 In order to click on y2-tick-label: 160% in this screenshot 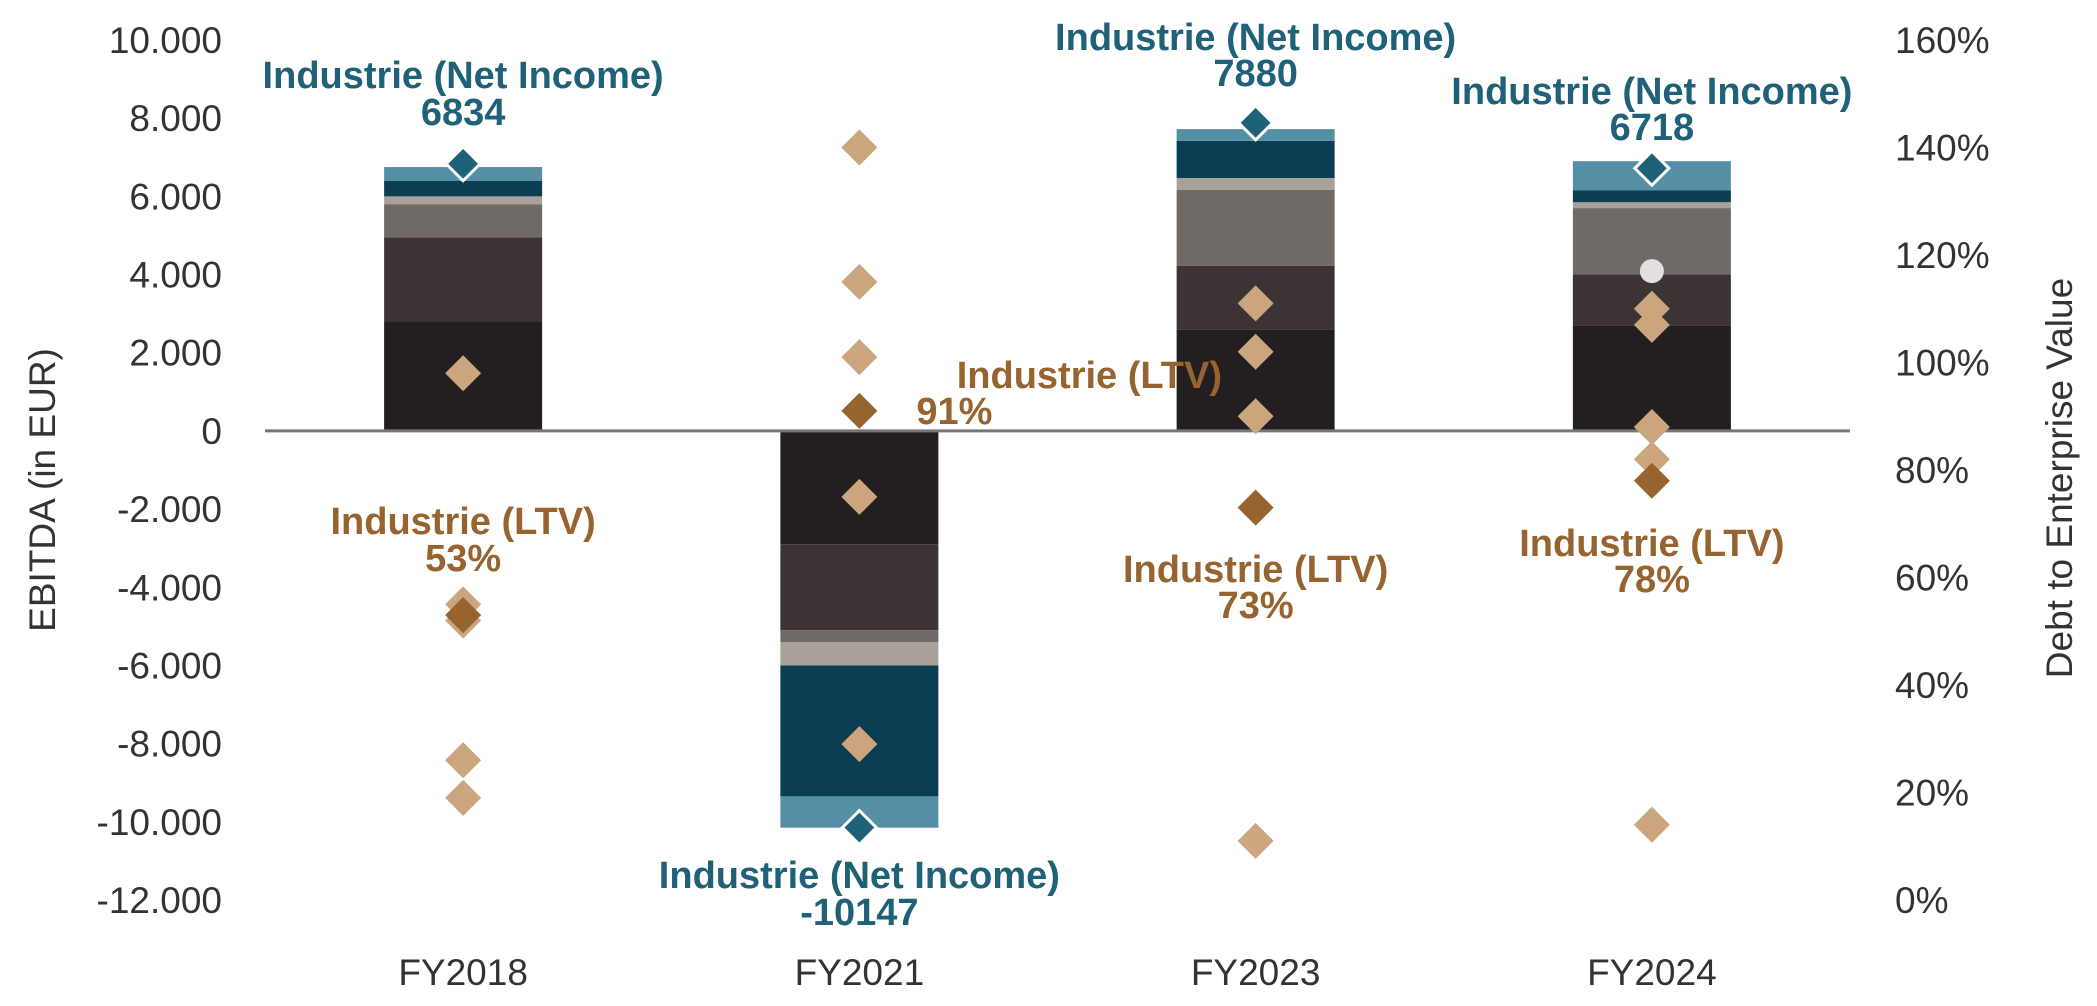, I will do `click(1942, 40)`.